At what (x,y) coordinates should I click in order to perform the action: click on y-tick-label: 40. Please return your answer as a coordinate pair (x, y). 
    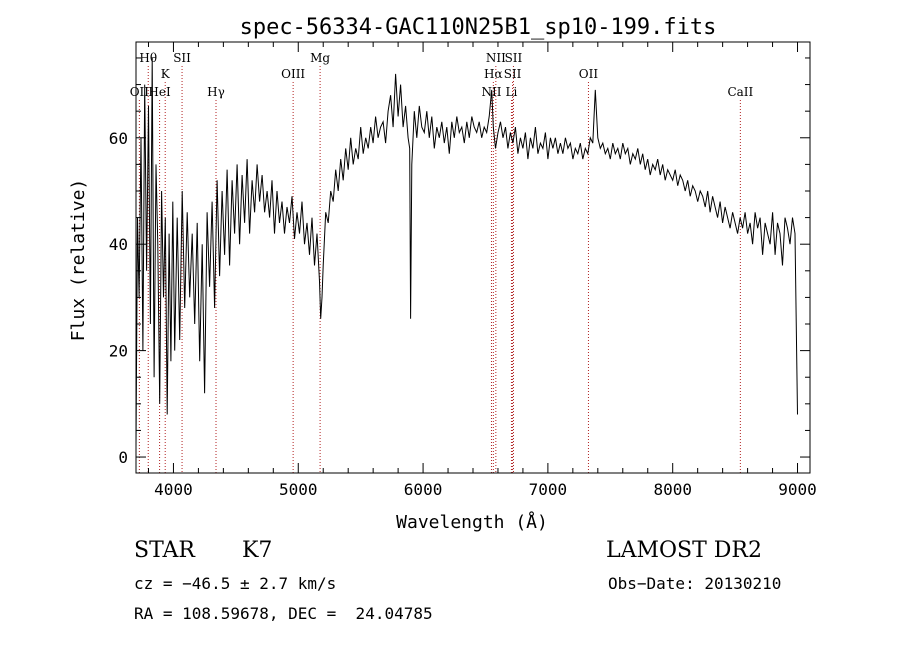
    Looking at the image, I should click on (118, 244).